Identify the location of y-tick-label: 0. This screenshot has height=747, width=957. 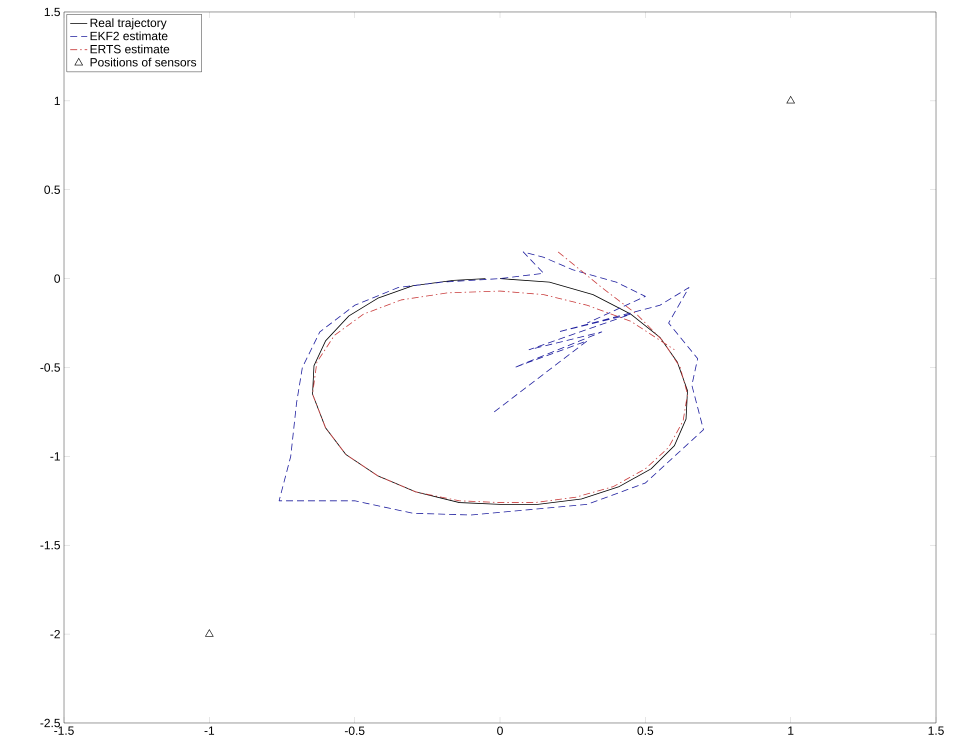
(57, 278).